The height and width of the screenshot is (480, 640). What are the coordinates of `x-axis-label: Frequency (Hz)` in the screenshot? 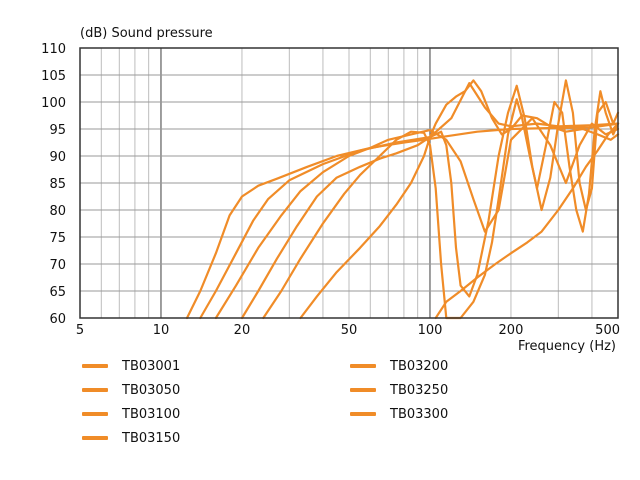 It's located at (567, 346).